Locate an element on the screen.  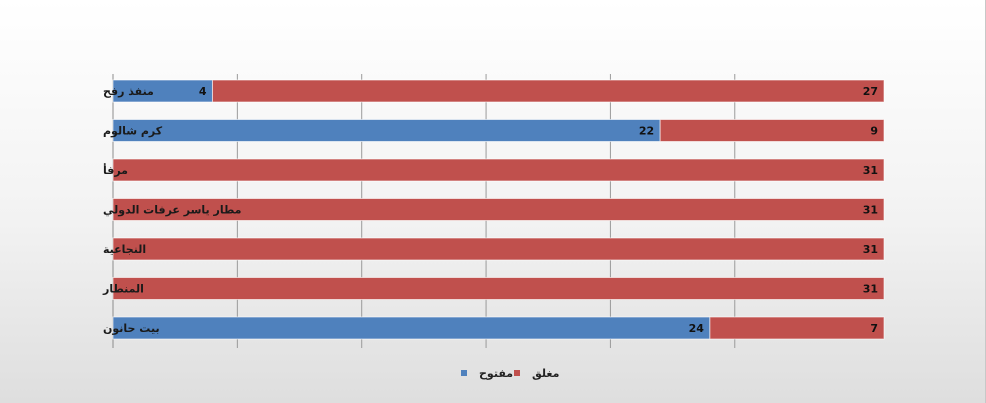
legend-label: مغلق is located at coordinates (545, 373).